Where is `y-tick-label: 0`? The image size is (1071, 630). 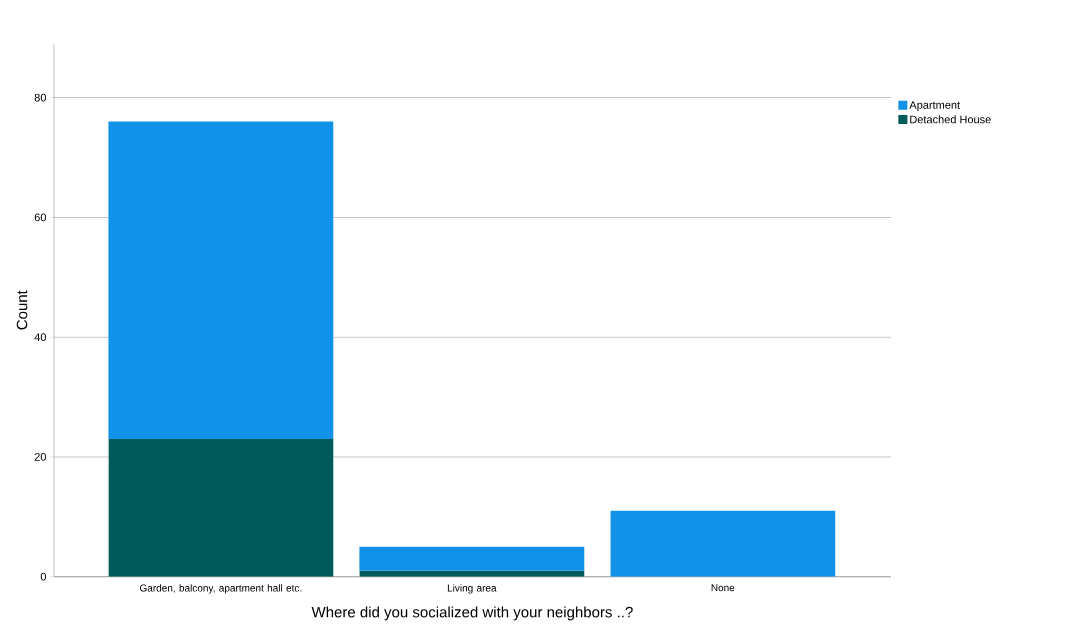
y-tick-label: 0 is located at coordinates (43, 576).